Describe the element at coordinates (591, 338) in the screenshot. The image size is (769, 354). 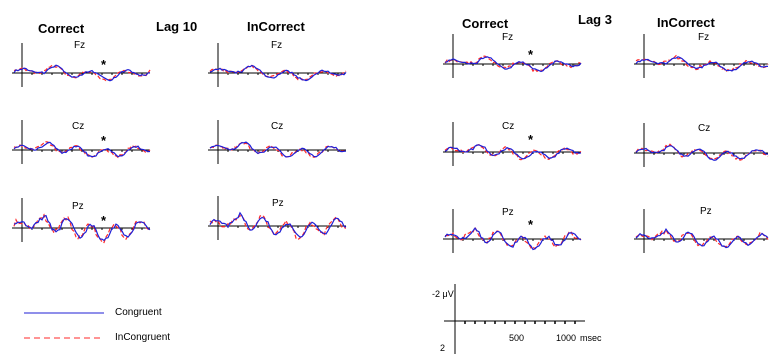
I see `scale-time-unit: msec` at that location.